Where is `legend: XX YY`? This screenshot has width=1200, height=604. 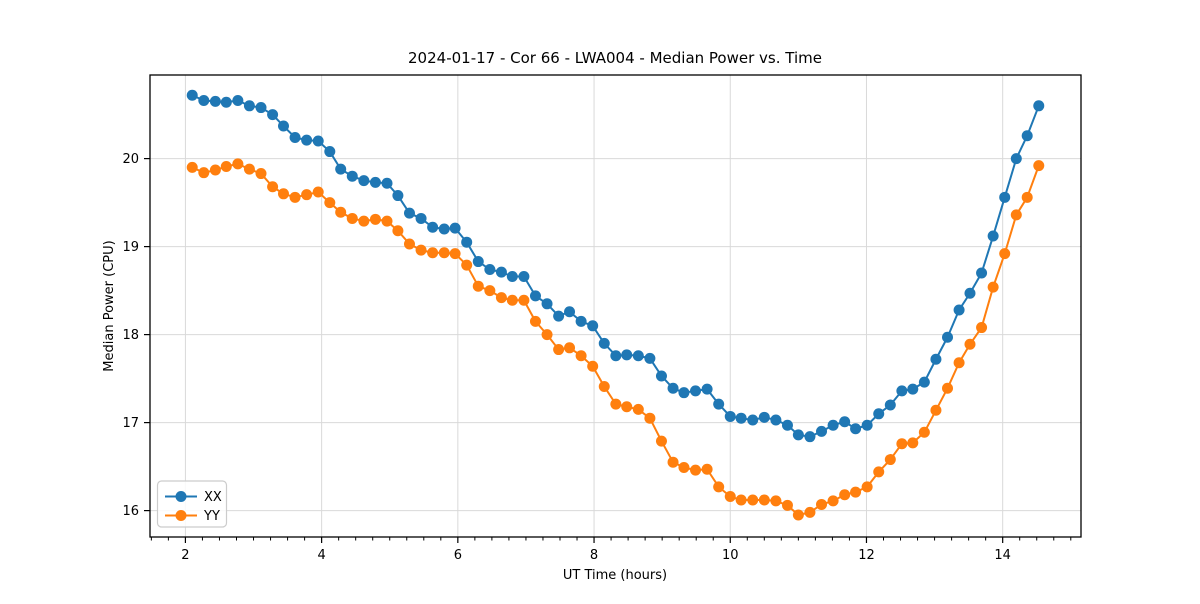
legend: XX YY is located at coordinates (192, 504).